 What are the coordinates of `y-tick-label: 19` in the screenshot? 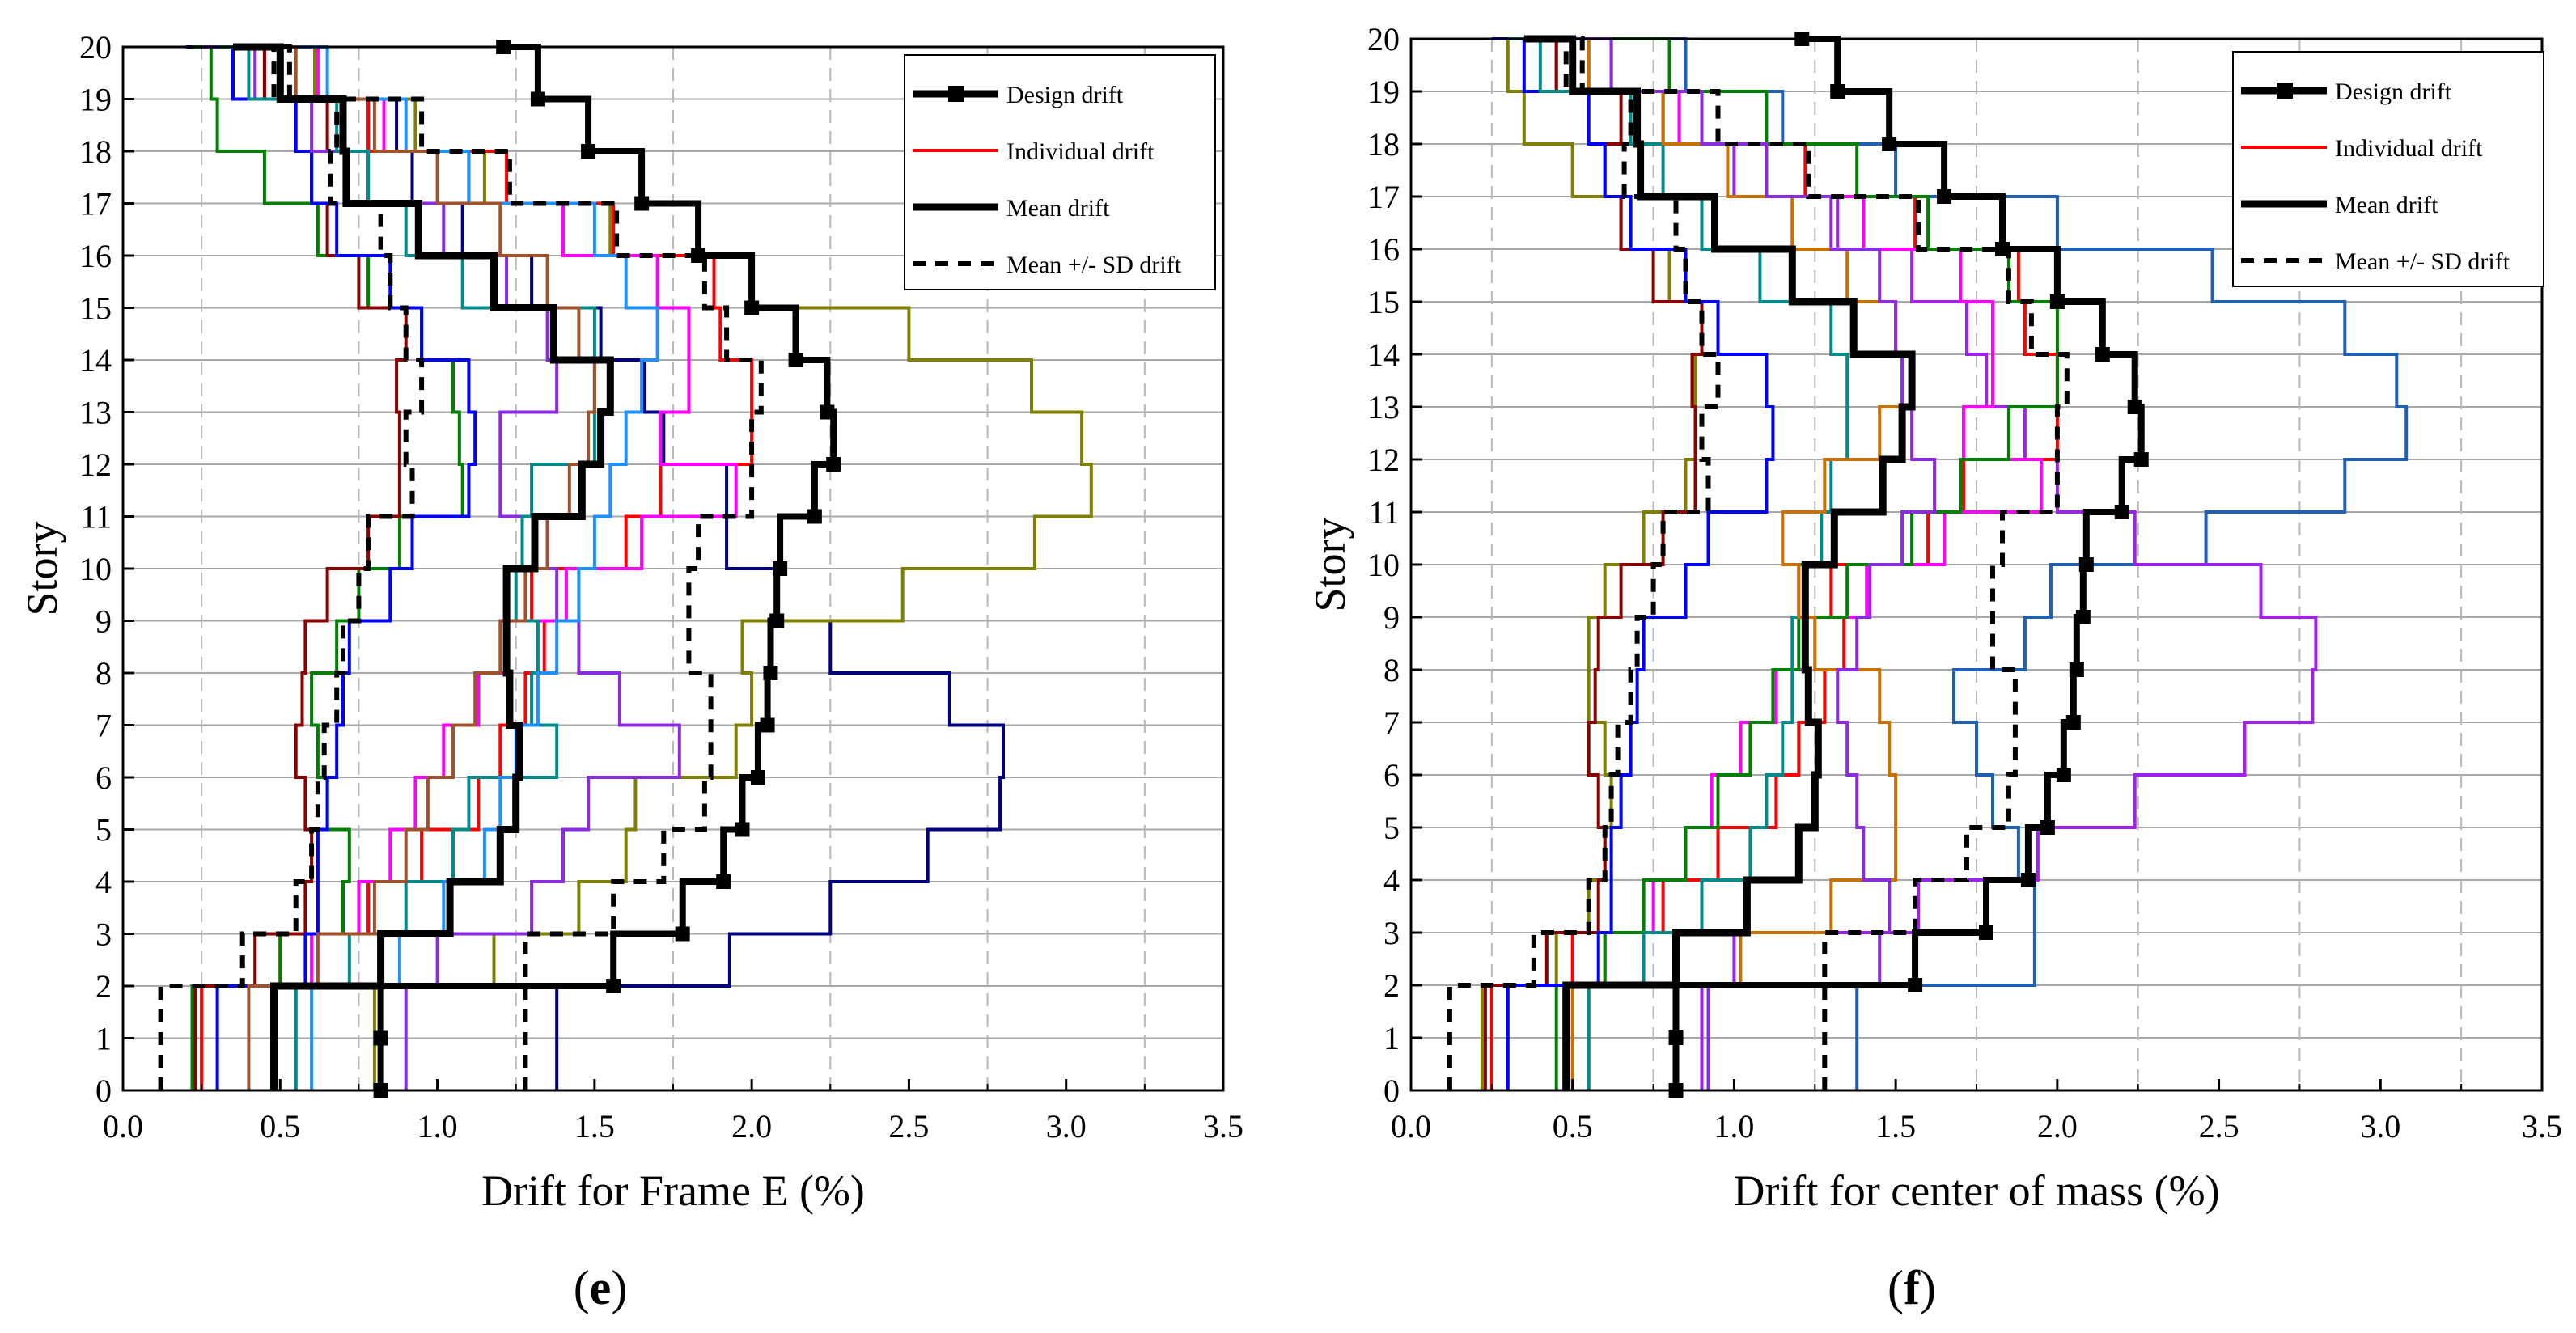 It's located at (1383, 92).